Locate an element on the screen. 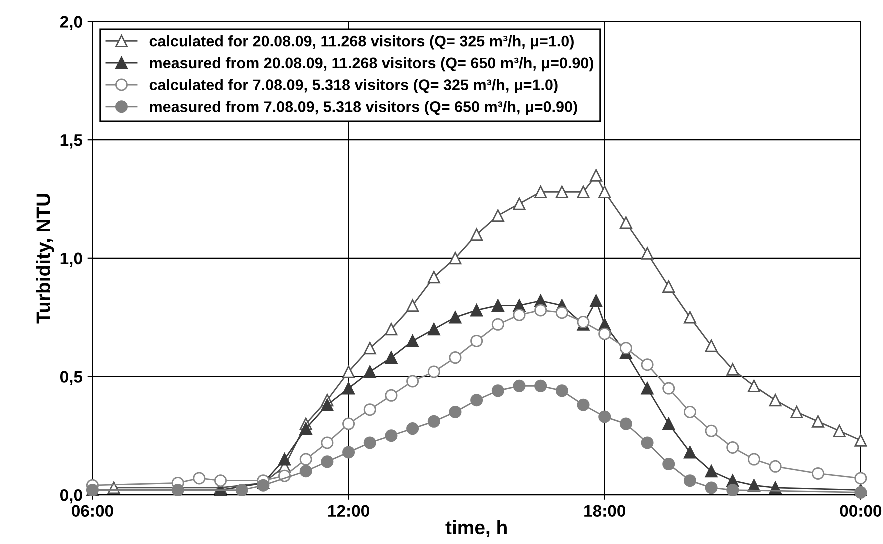  legend-label: calculated for 20.08.09, 11.268 visitors (Q= 325 m³/h, μ=1.0) is located at coordinates (362, 43).